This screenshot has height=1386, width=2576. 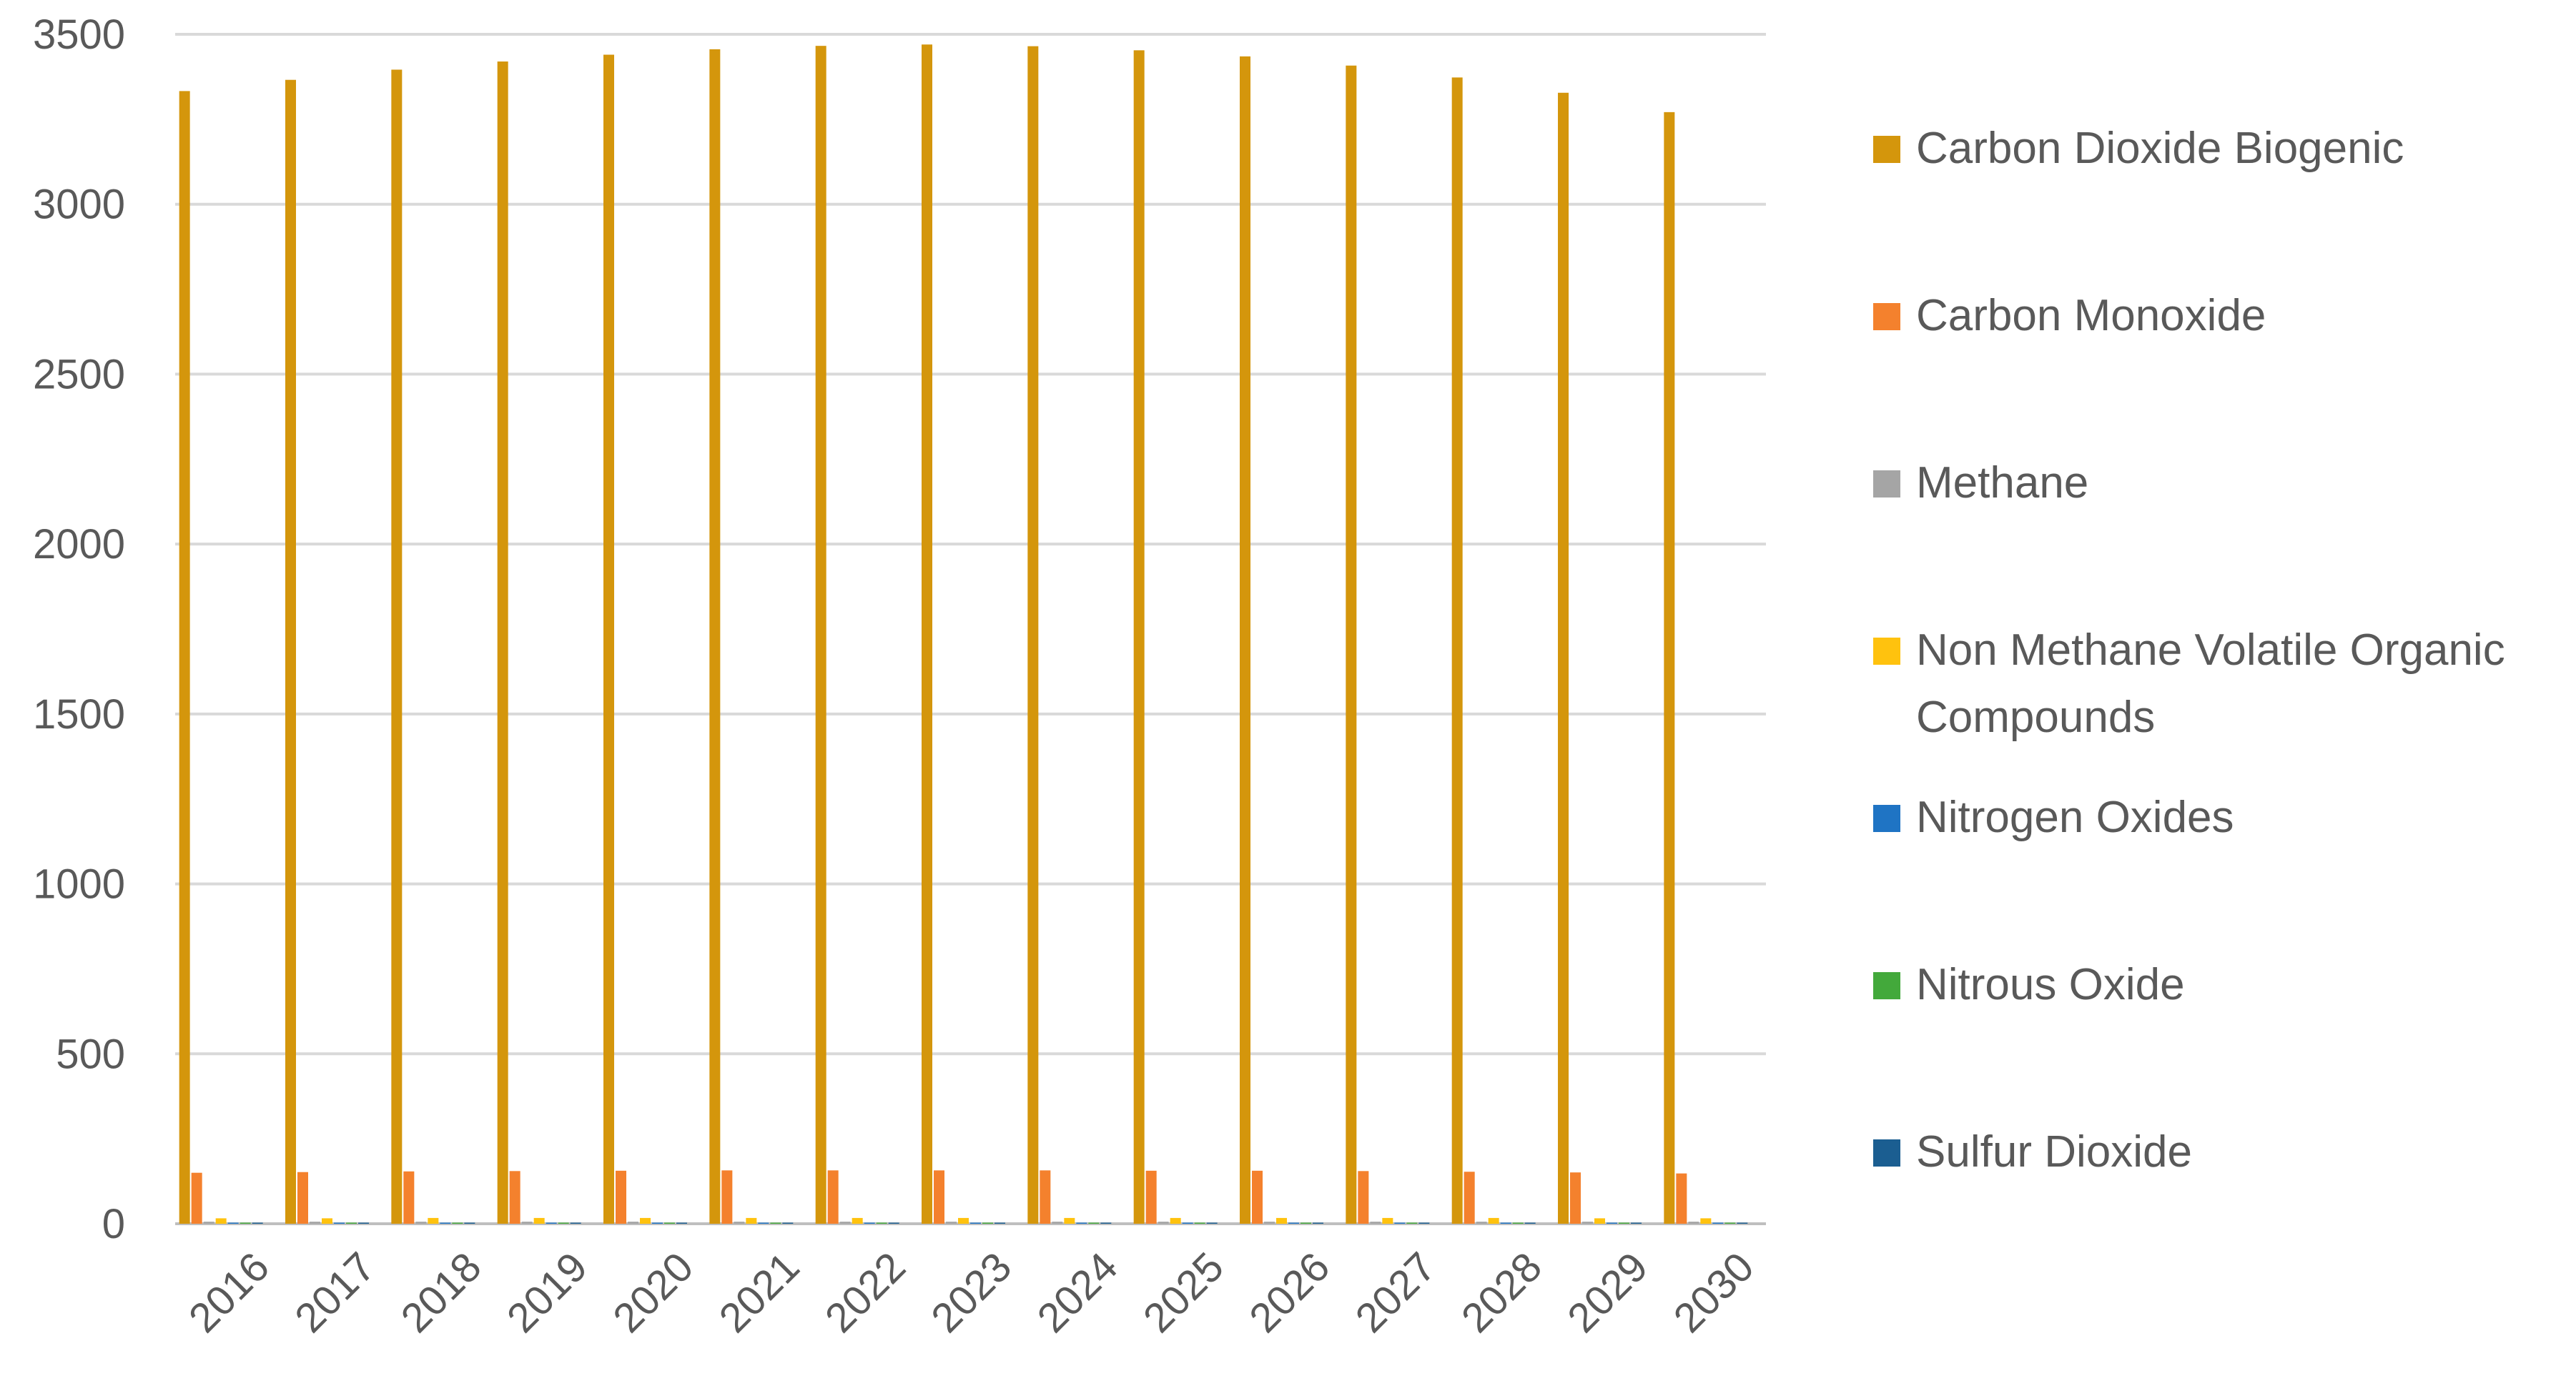 What do you see at coordinates (79, 714) in the screenshot?
I see `y-tick-label: 1500` at bounding box center [79, 714].